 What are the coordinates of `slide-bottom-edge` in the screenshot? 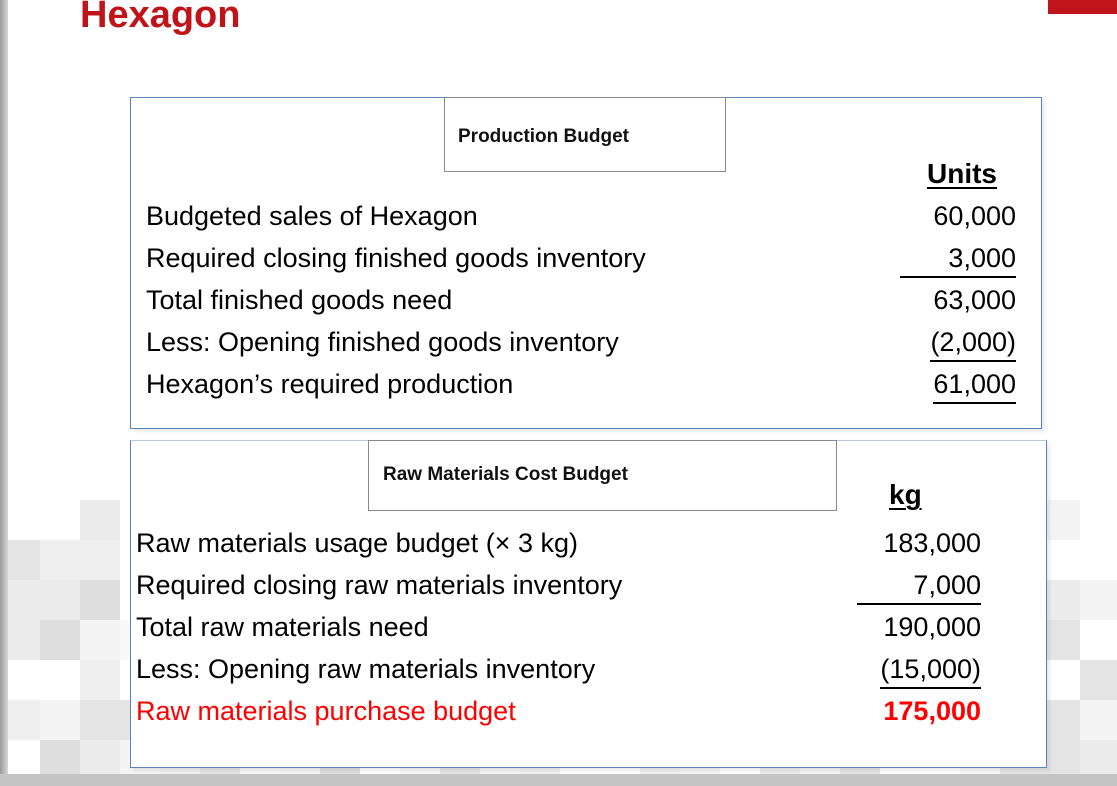 It's located at (558, 780).